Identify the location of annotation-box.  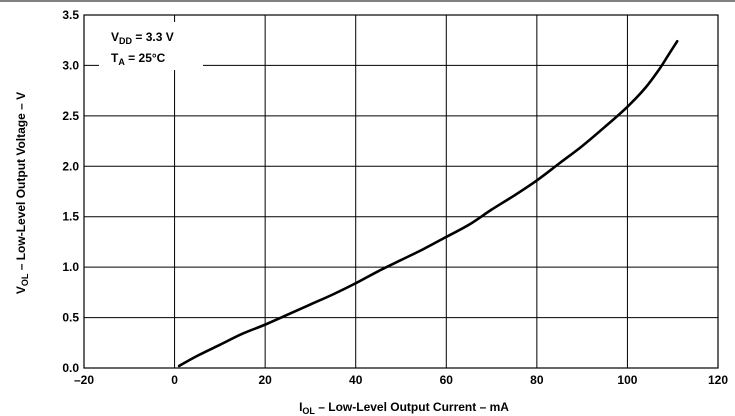
(151, 46).